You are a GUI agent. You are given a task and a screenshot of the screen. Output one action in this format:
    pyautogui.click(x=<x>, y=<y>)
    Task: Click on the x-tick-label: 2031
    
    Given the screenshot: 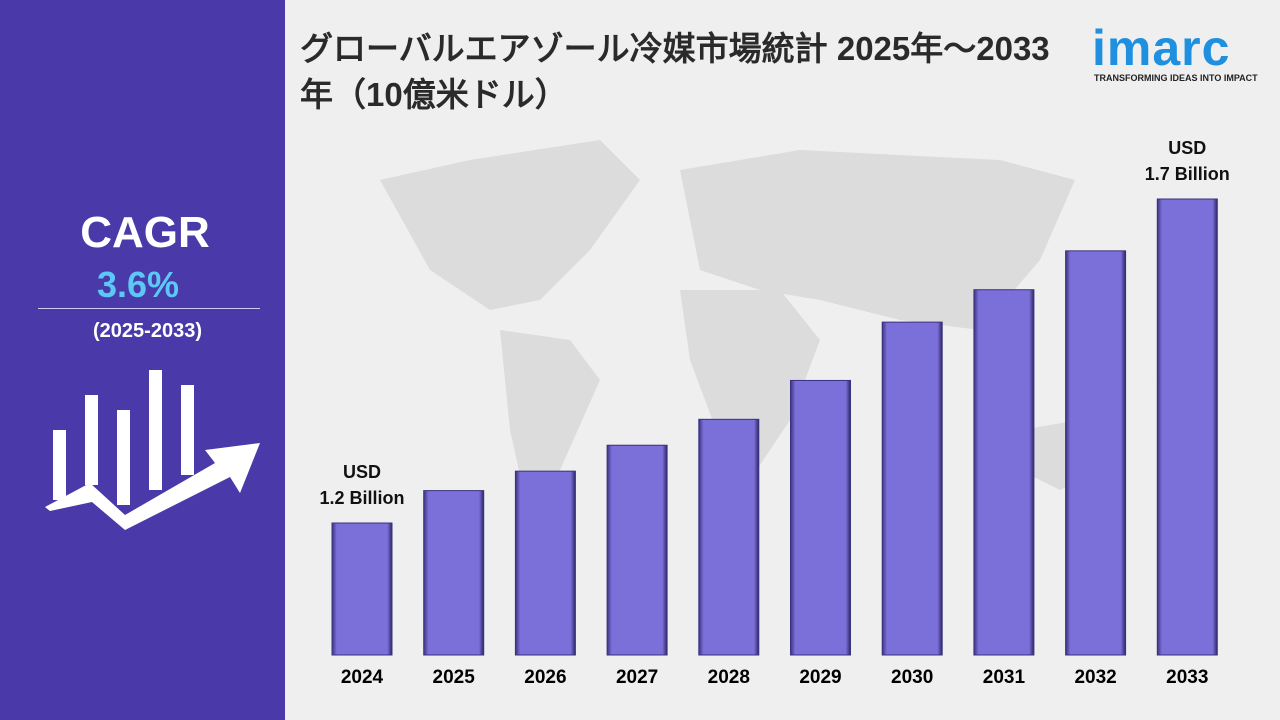 What is the action you would take?
    pyautogui.click(x=1004, y=677)
    